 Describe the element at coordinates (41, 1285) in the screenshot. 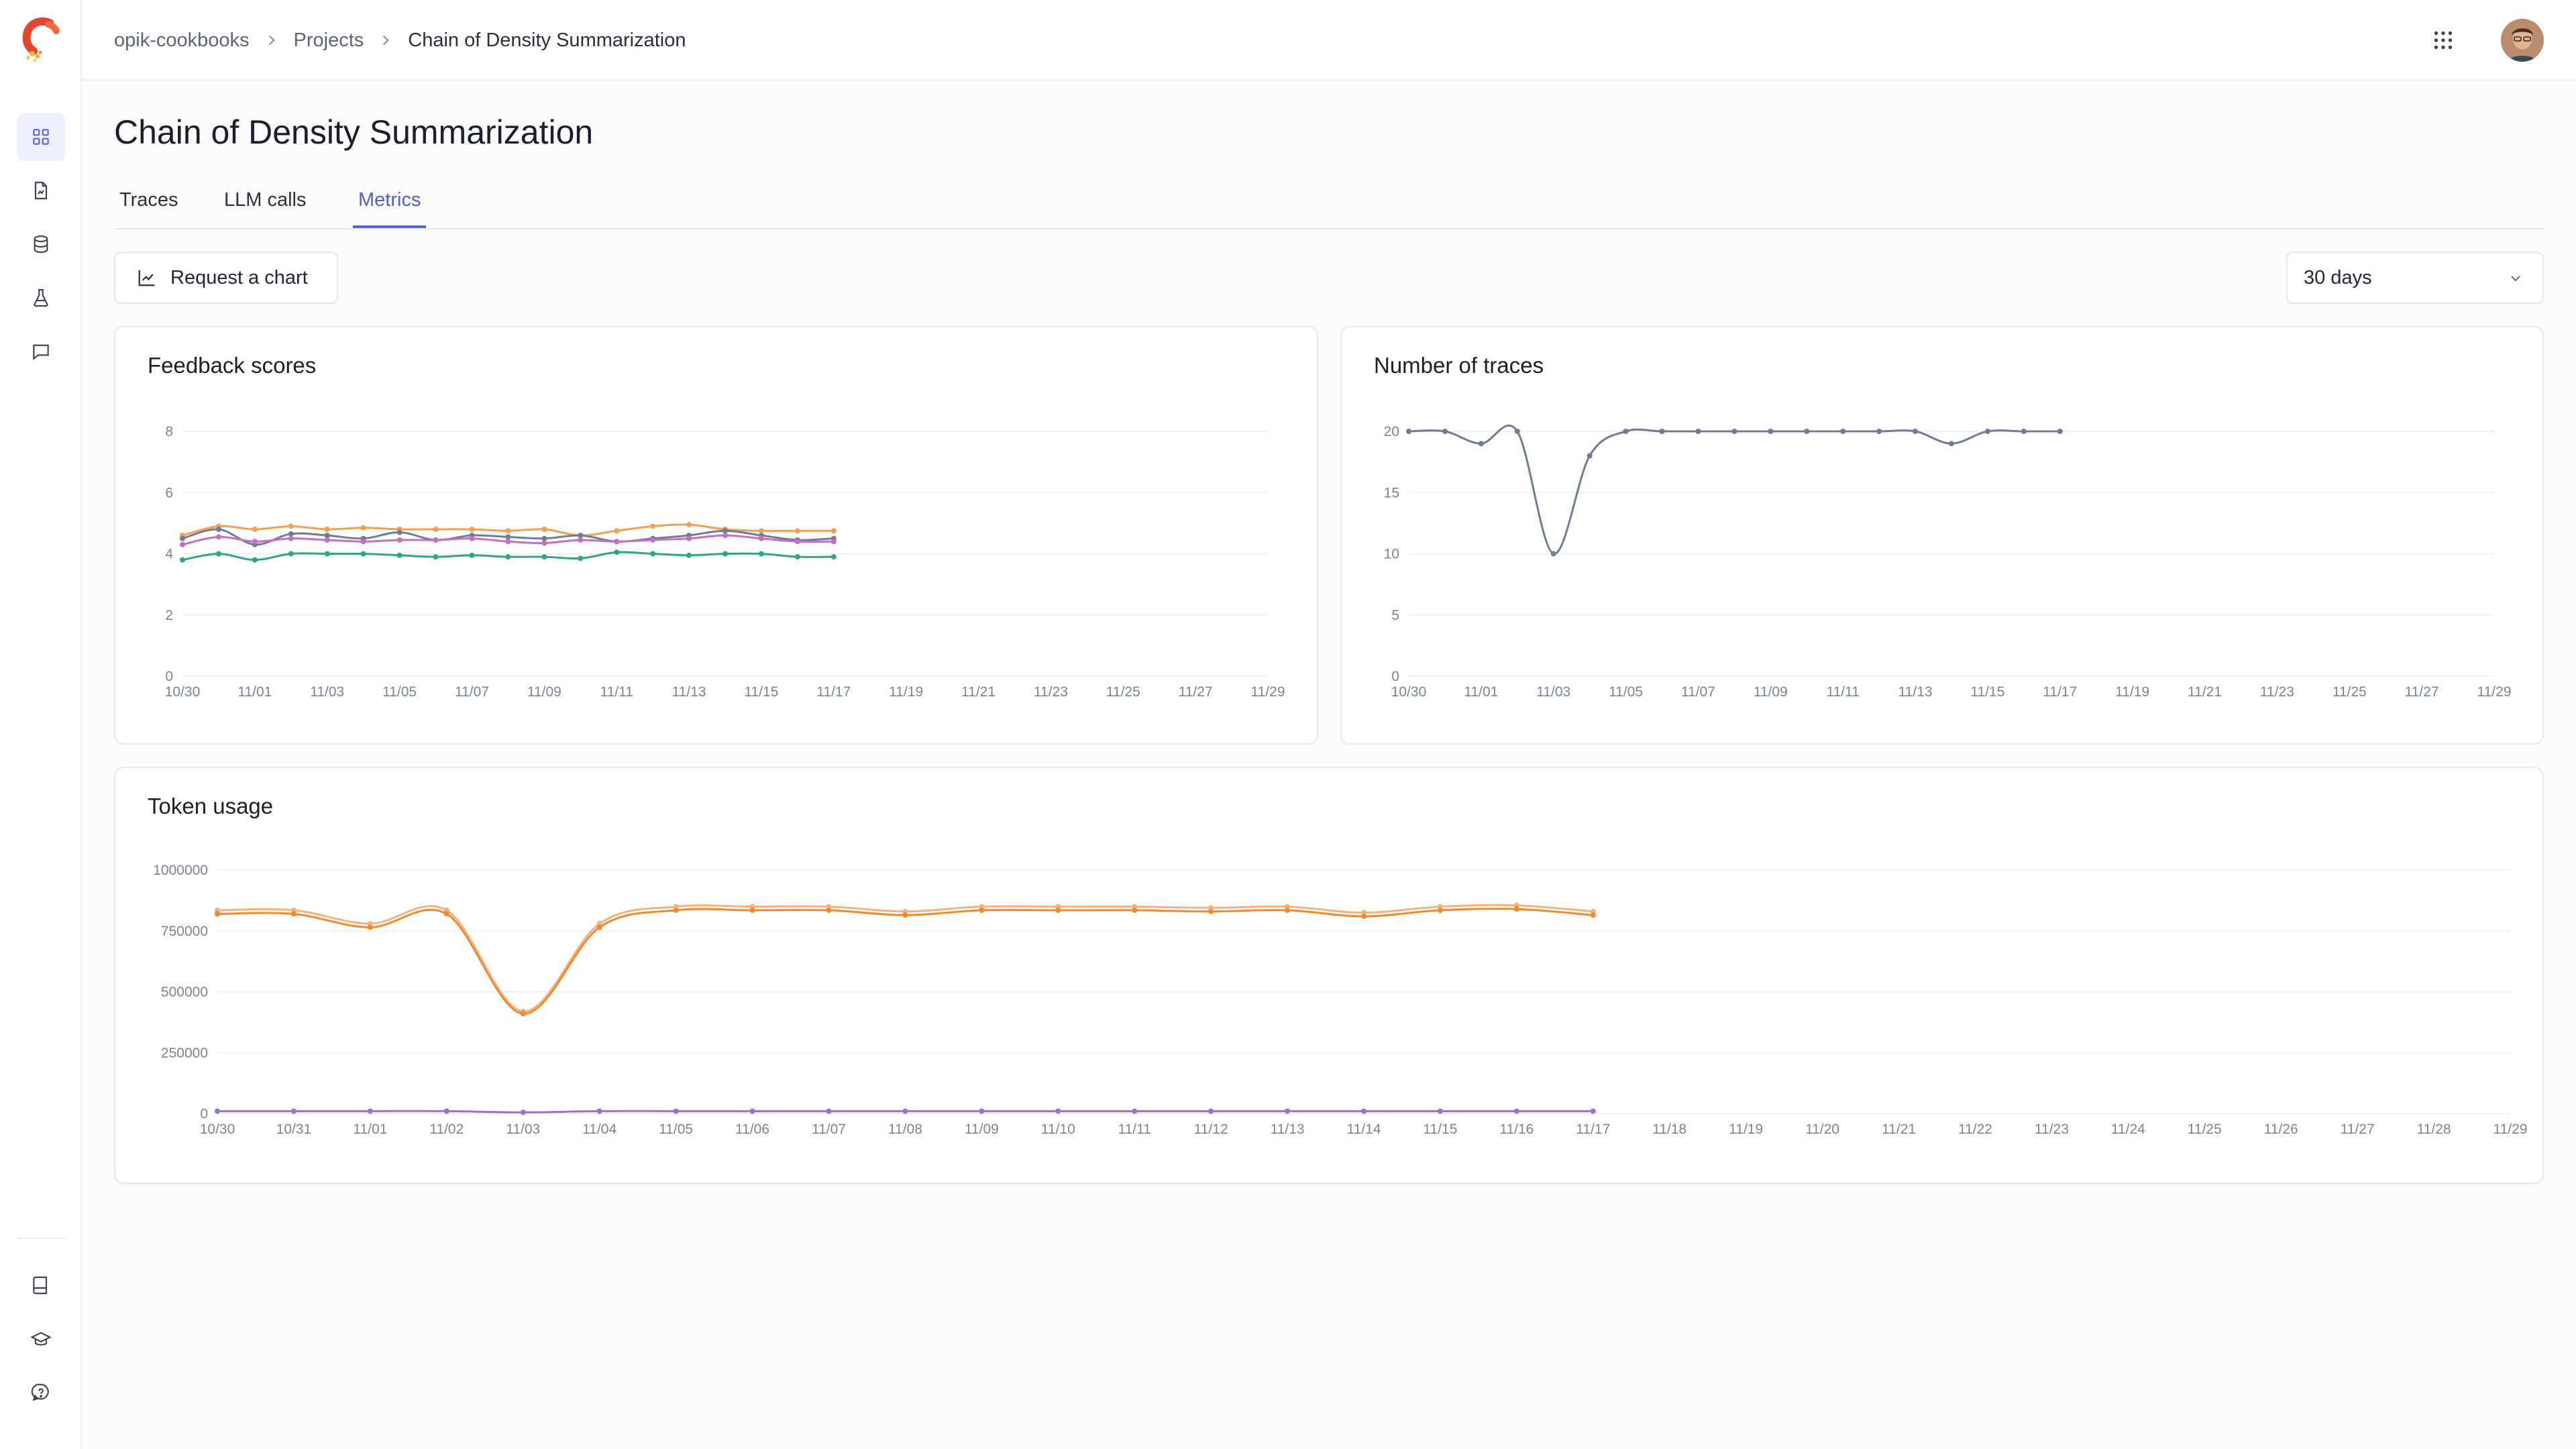

I see `sidebar-item-docs` at that location.